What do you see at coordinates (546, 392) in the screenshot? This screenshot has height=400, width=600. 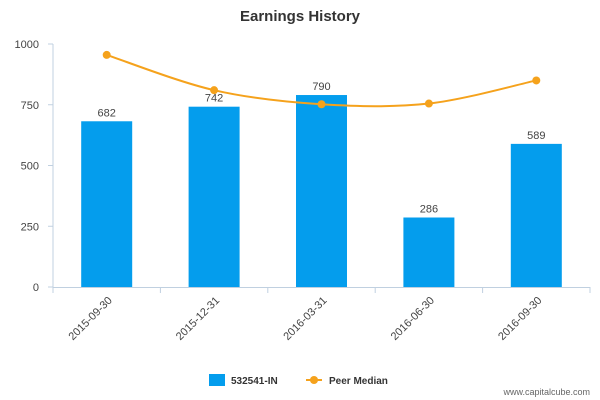 I see `watermark: www.capitalcube.com` at bounding box center [546, 392].